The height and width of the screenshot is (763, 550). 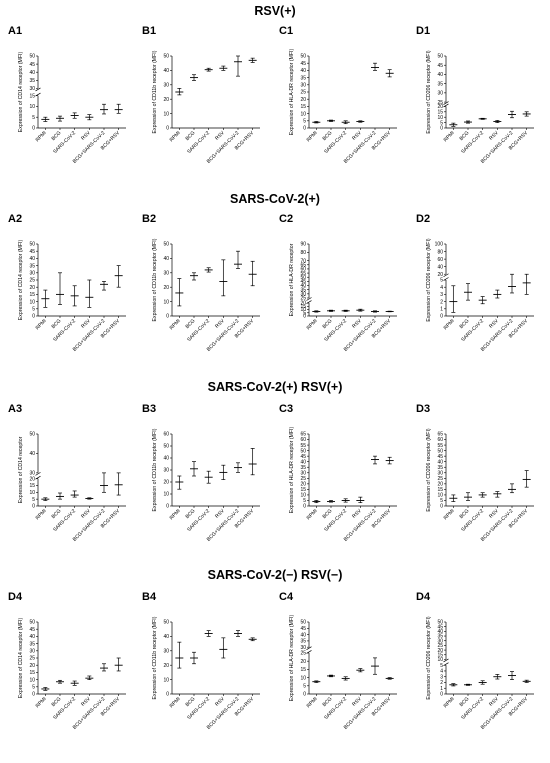 I want to click on panel-label: B3, so click(x=149, y=409).